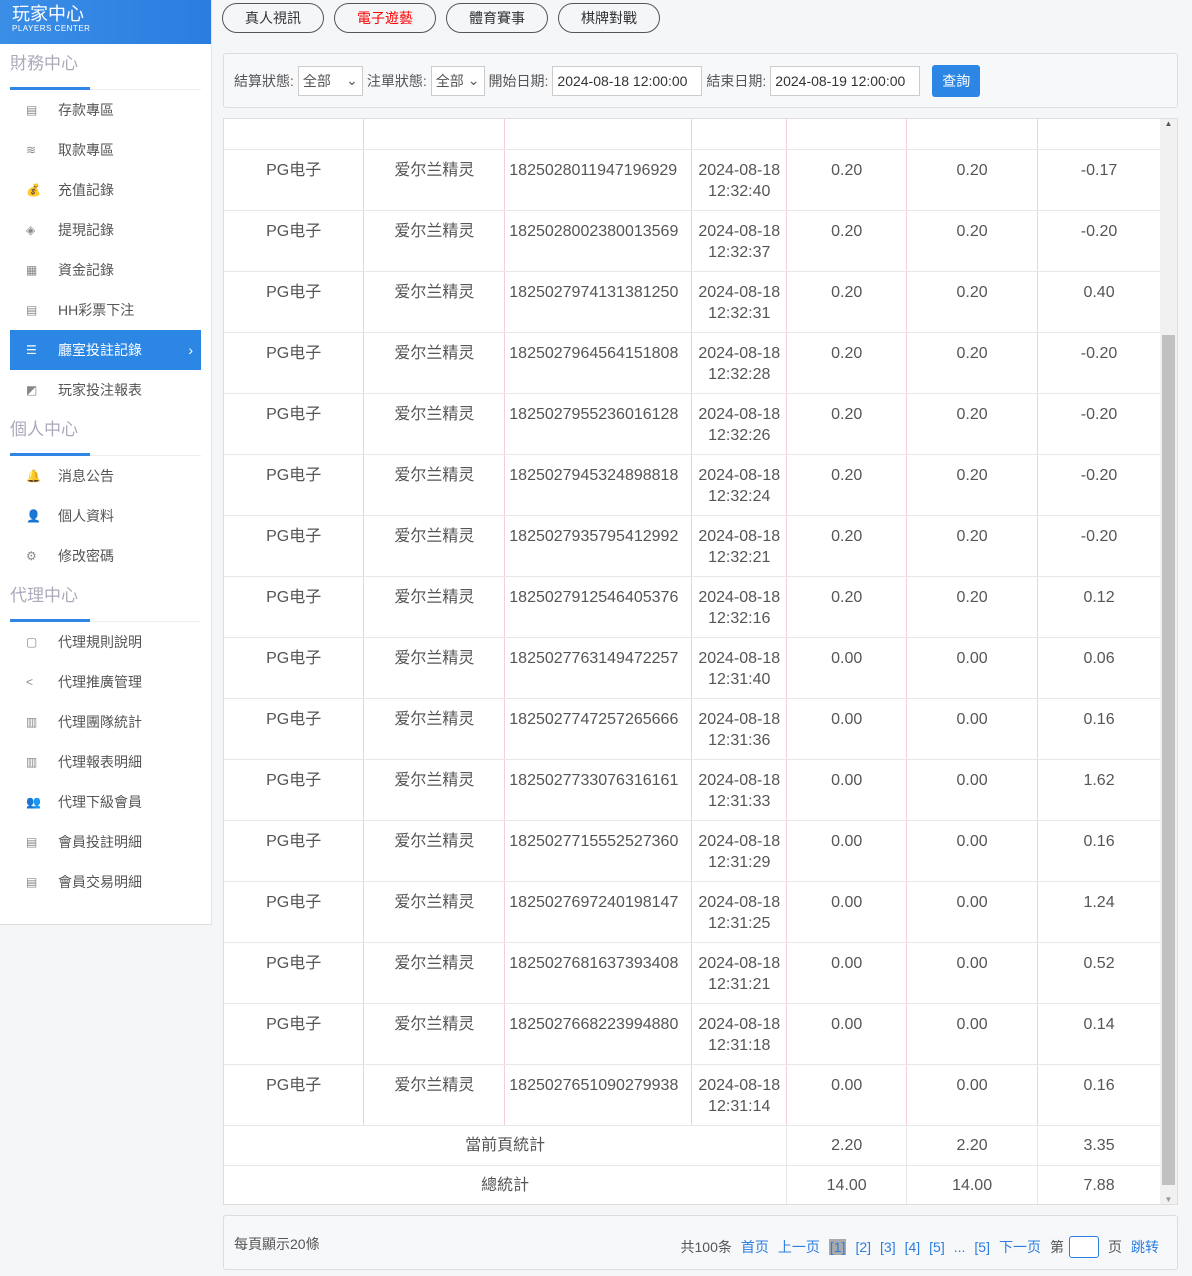 This screenshot has height=1276, width=1192. I want to click on page-link: [2], so click(863, 1247).